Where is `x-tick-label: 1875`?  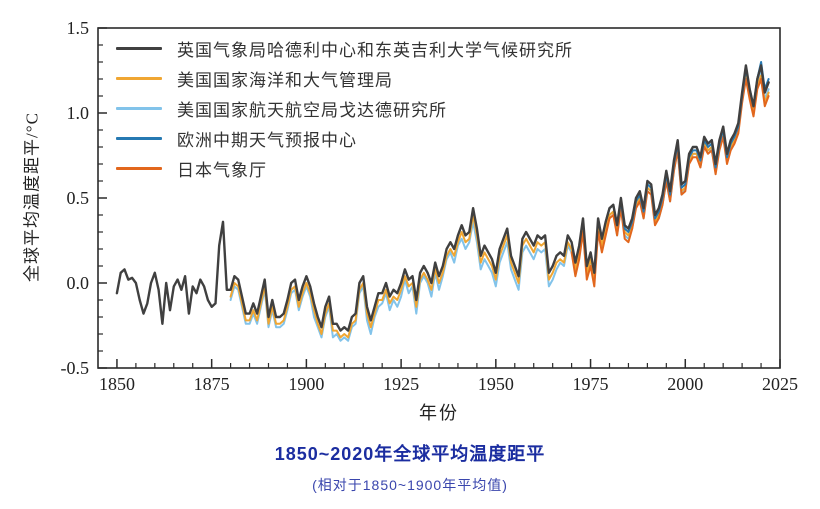 x-tick-label: 1875 is located at coordinates (212, 384).